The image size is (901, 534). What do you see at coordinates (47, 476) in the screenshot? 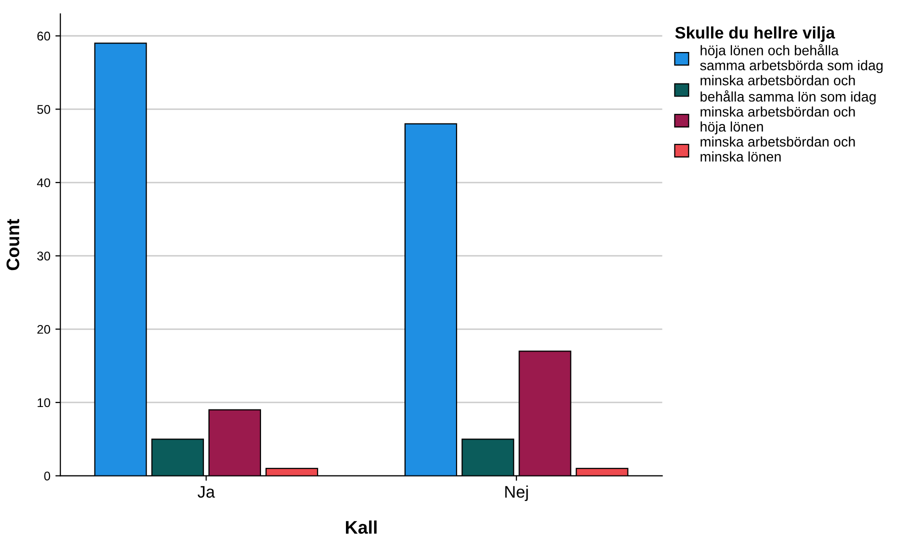
I see `y-tick-label: 0` at bounding box center [47, 476].